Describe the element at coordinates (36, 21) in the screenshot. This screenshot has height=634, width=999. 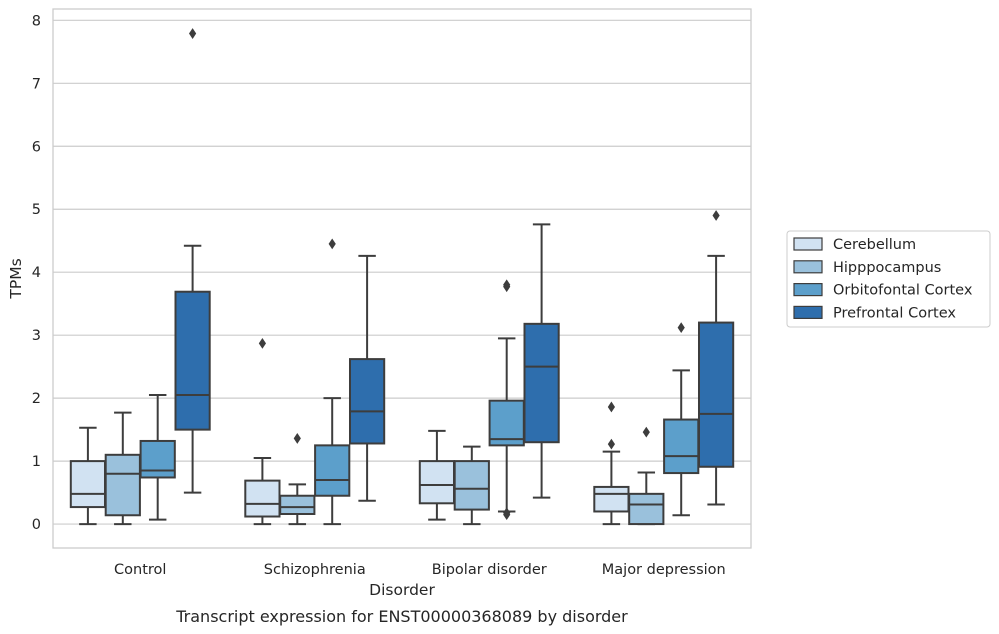
I see `y-tick-label: 8` at that location.